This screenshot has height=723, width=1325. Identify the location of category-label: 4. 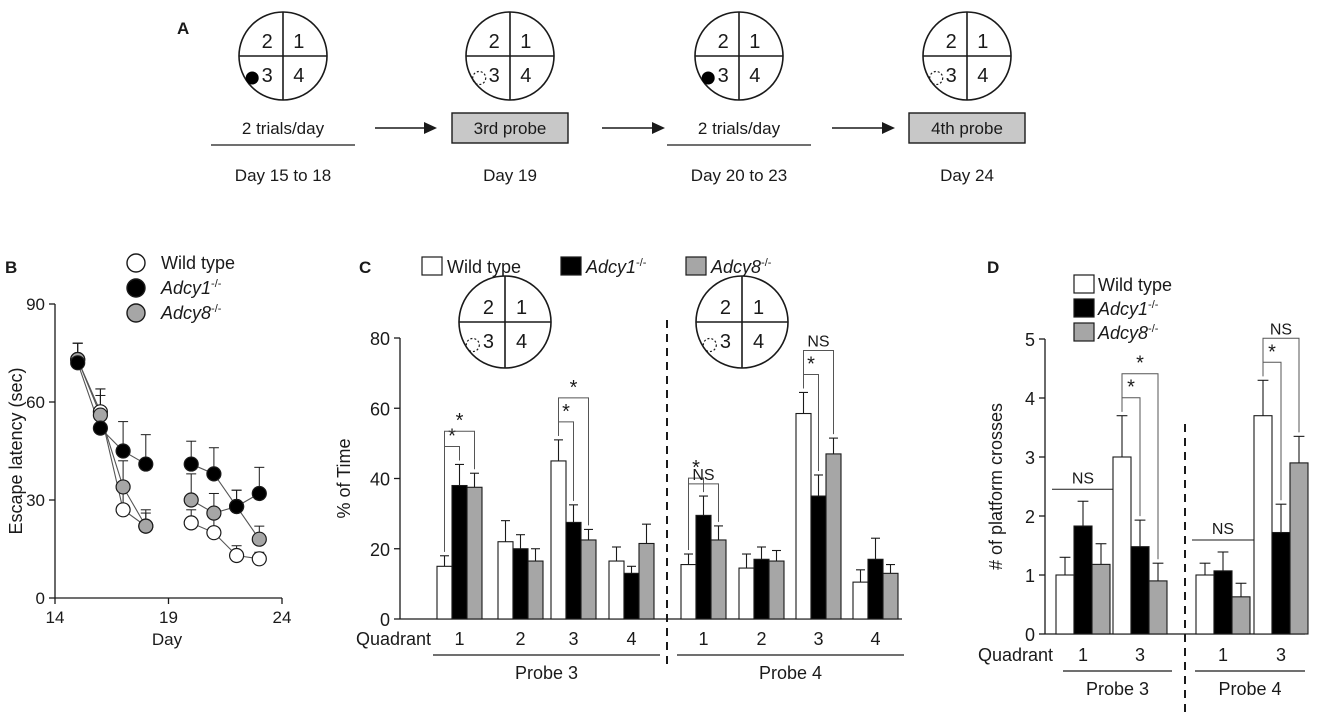
(875, 639).